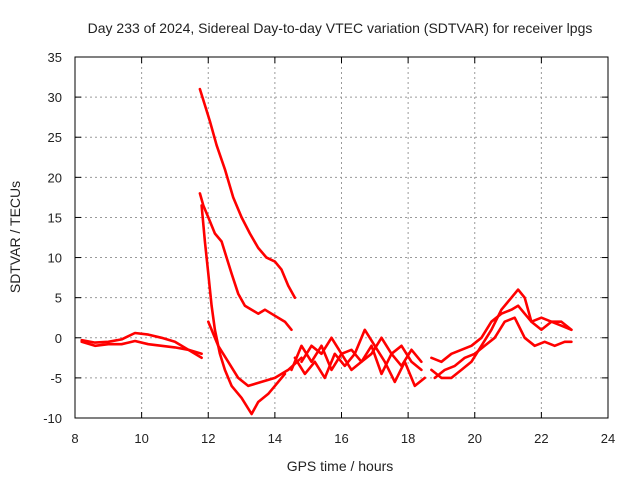  Describe the element at coordinates (475, 438) in the screenshot. I see `x-tick-label: 20` at that location.